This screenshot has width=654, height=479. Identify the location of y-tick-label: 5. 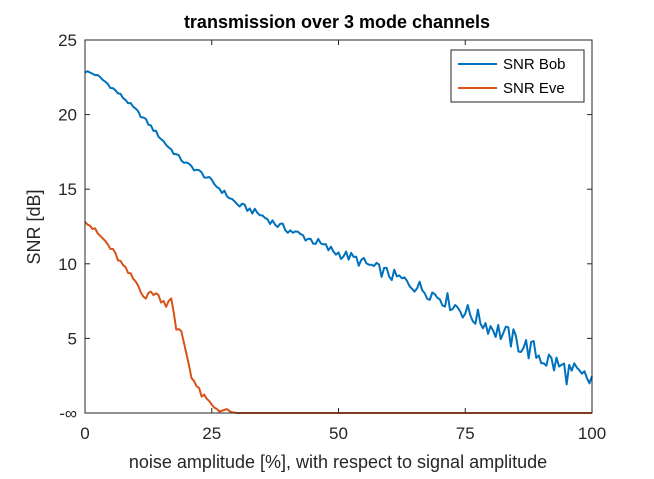
(72, 338).